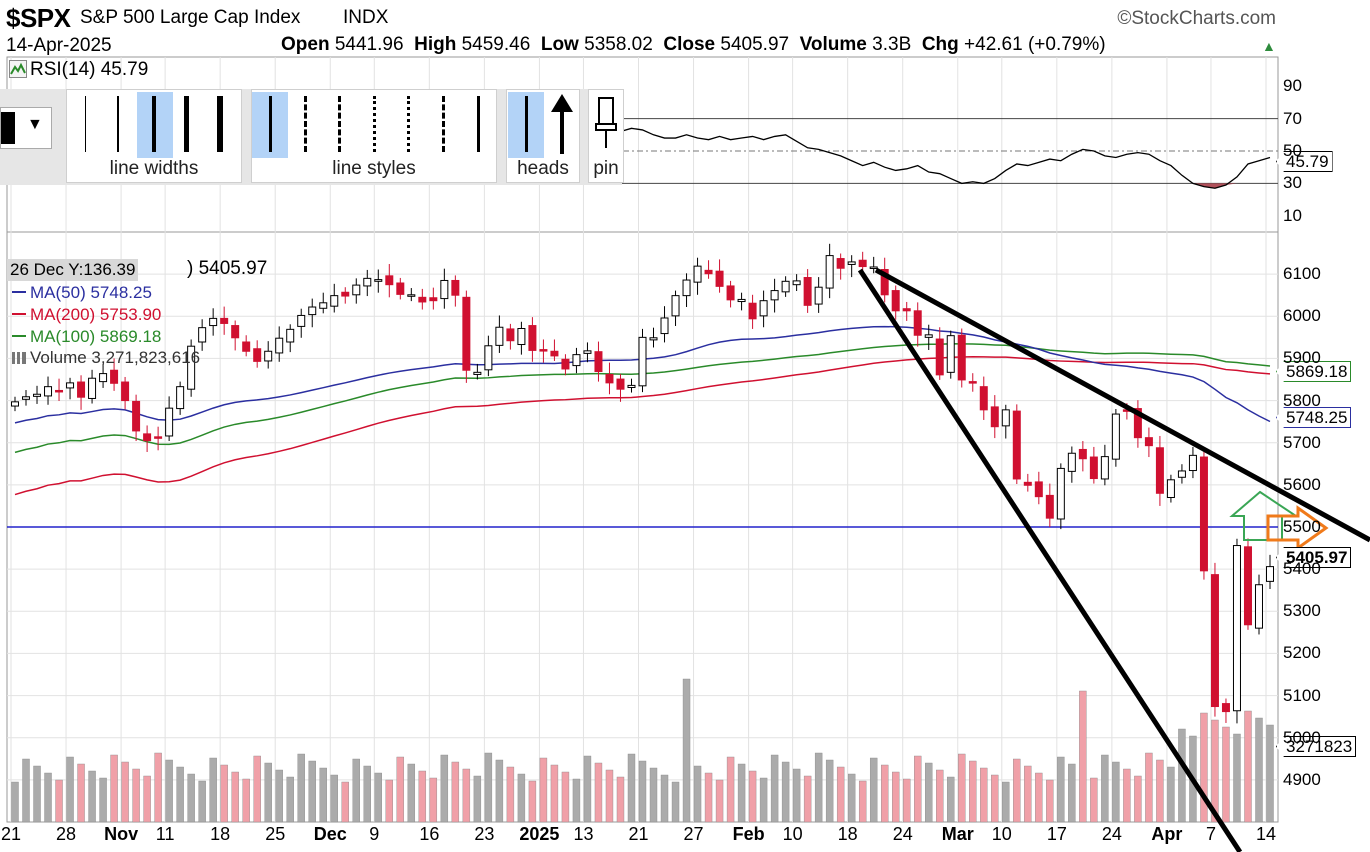 Image resolution: width=1370 pixels, height=852 pixels. I want to click on width-5-option, so click(220, 124).